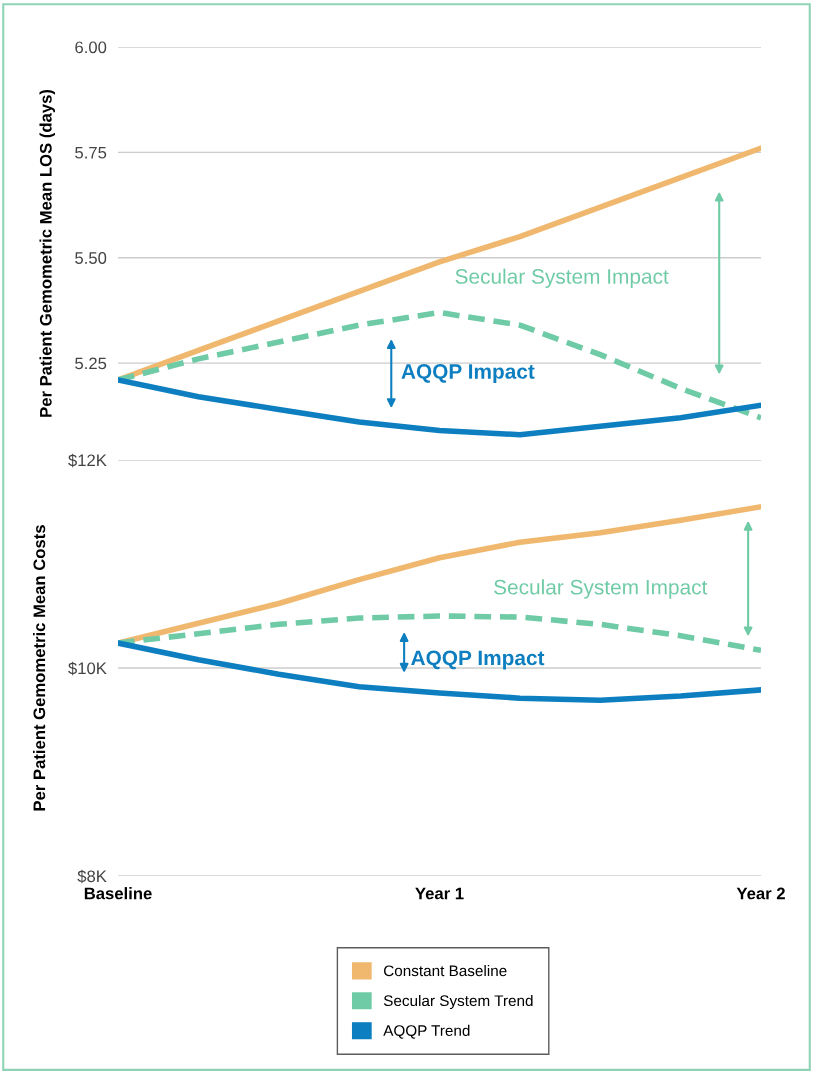 The height and width of the screenshot is (1072, 813). I want to click on y-axis-title: Per Patient Gemometric Mean LOS (days), so click(47, 253).